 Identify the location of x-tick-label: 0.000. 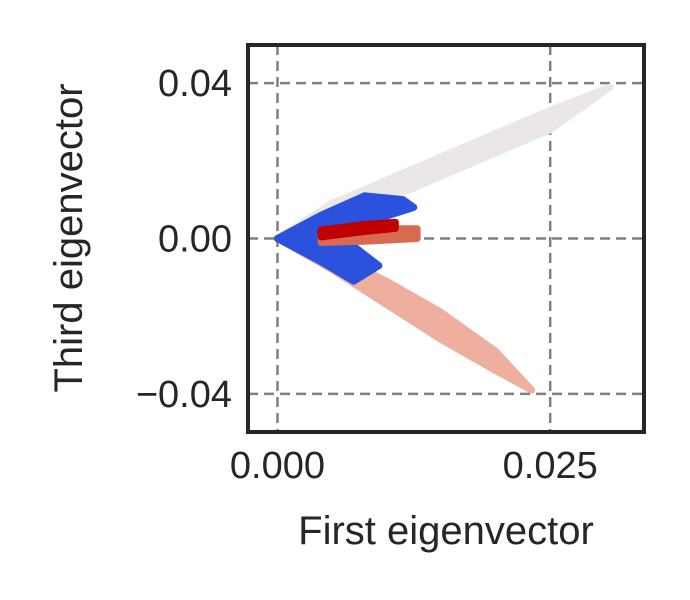
(277, 466).